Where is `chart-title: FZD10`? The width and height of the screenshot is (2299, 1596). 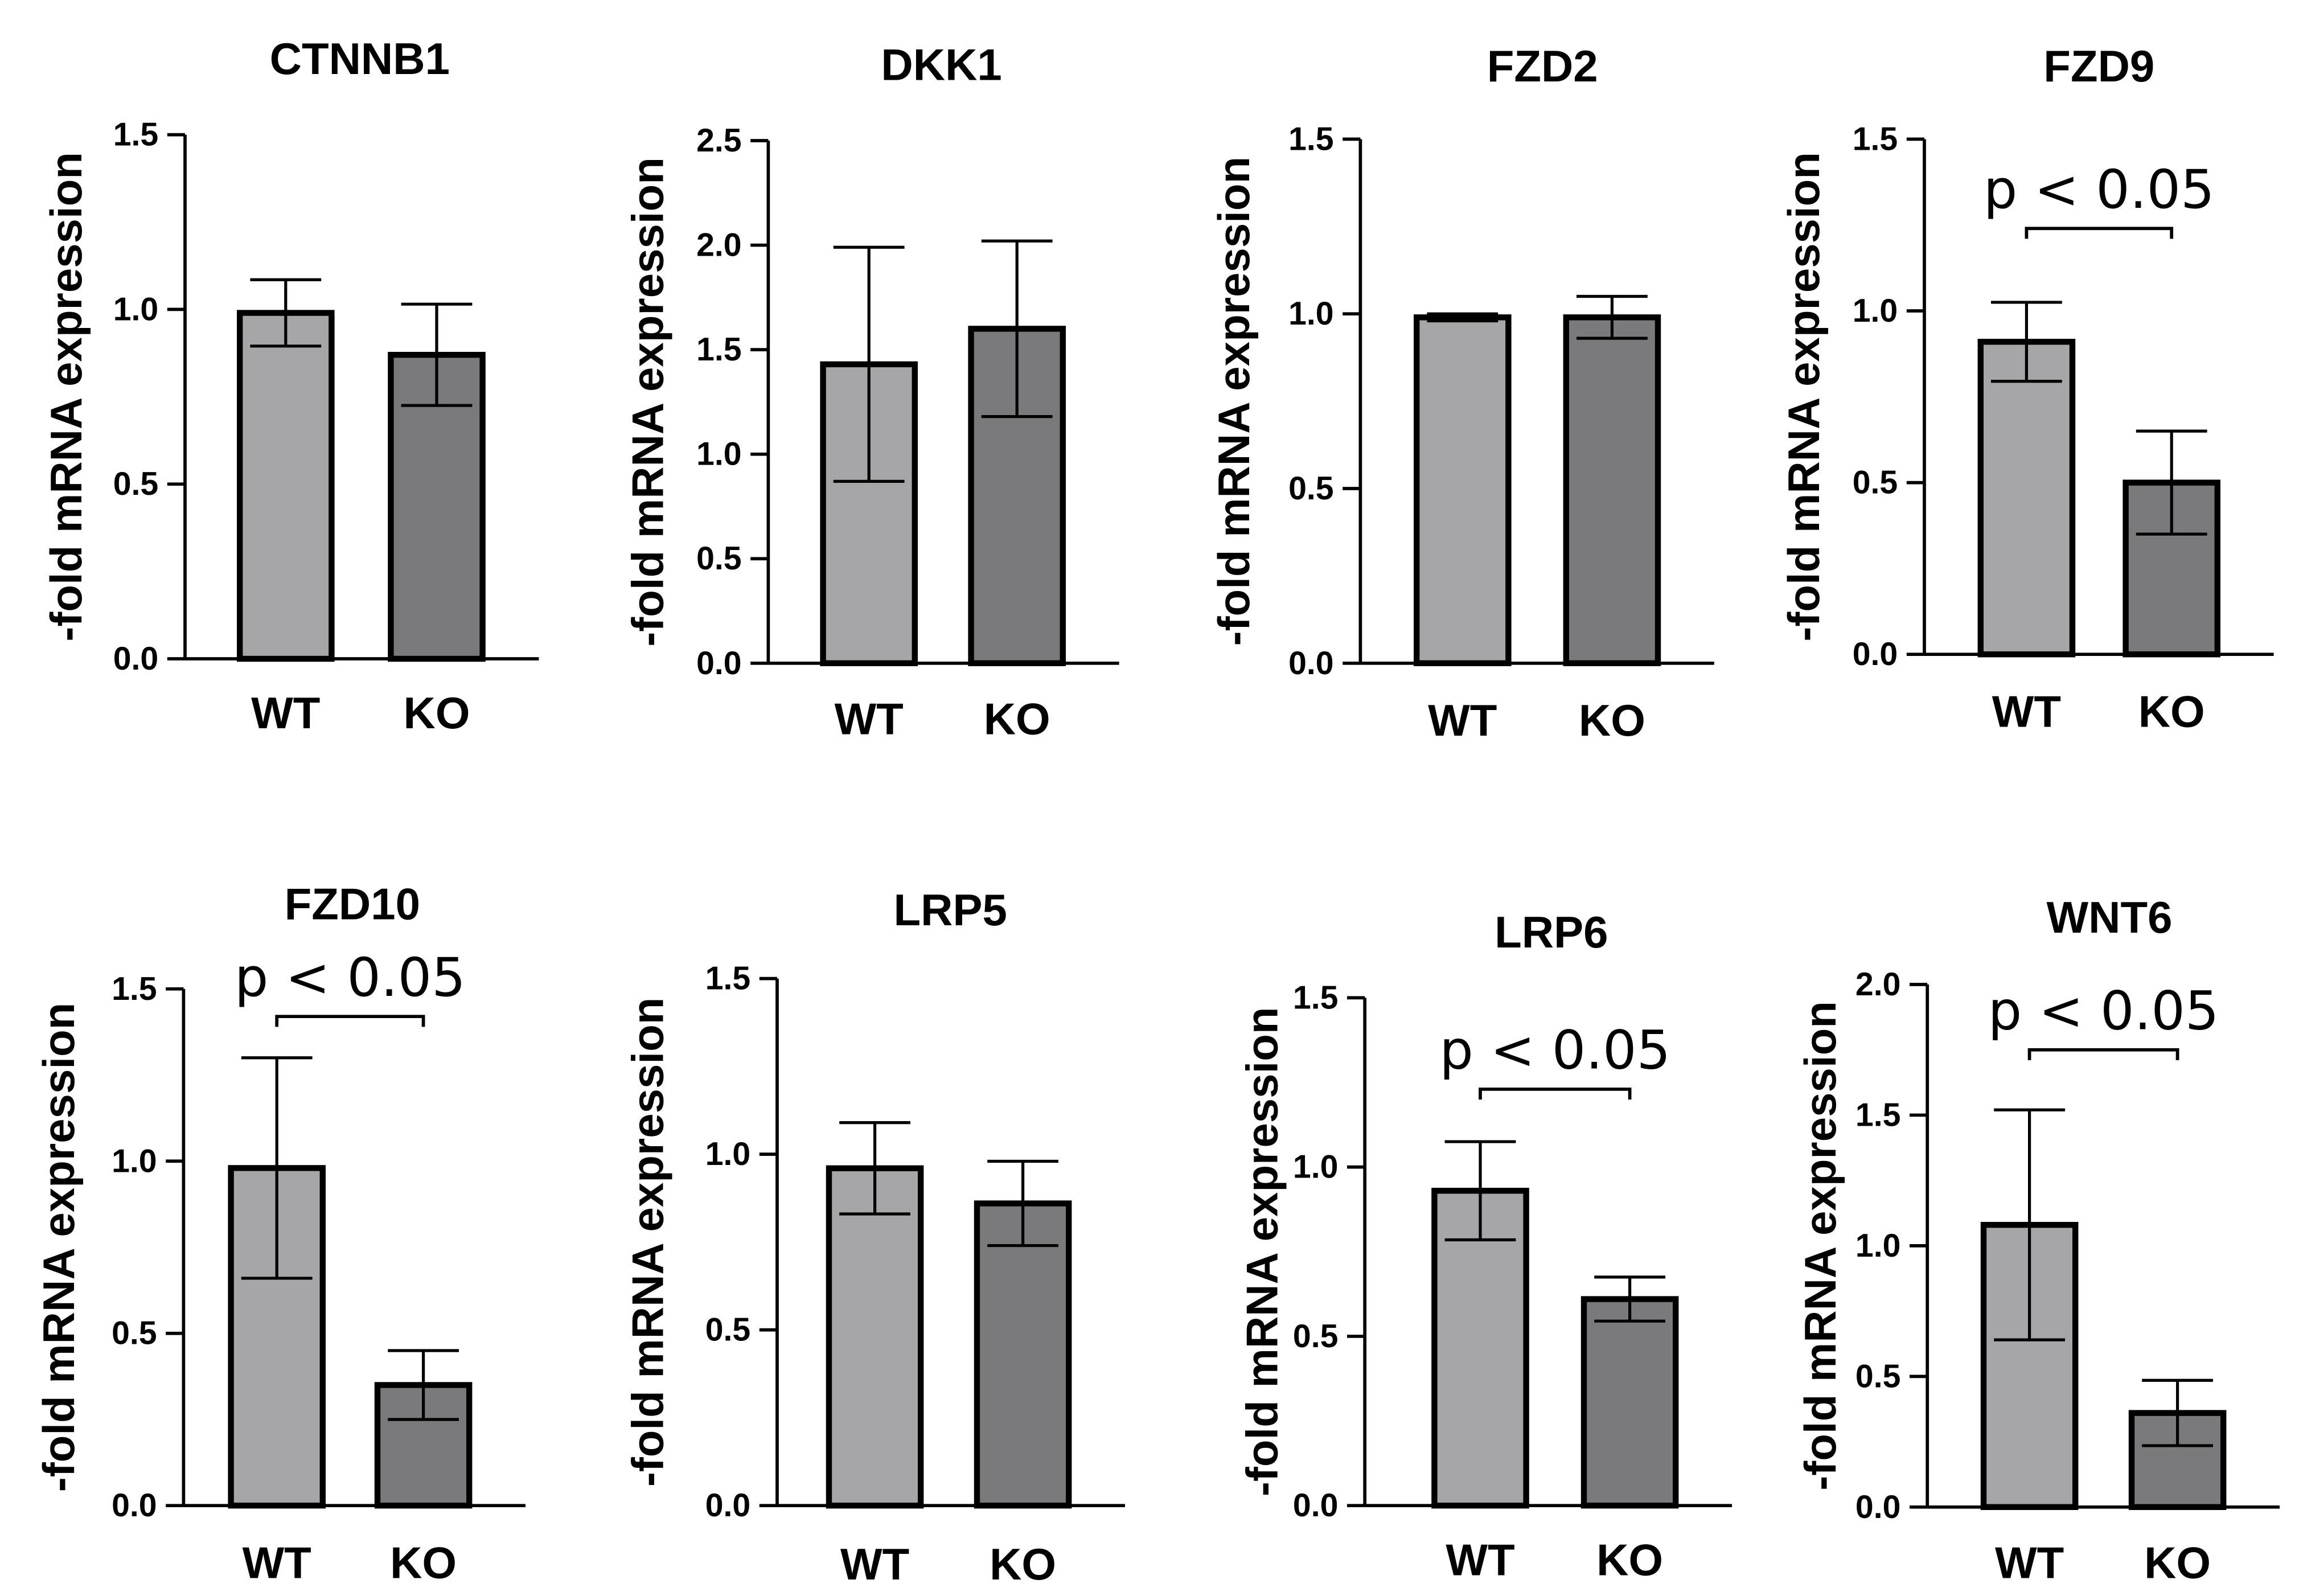 chart-title: FZD10 is located at coordinates (352, 904).